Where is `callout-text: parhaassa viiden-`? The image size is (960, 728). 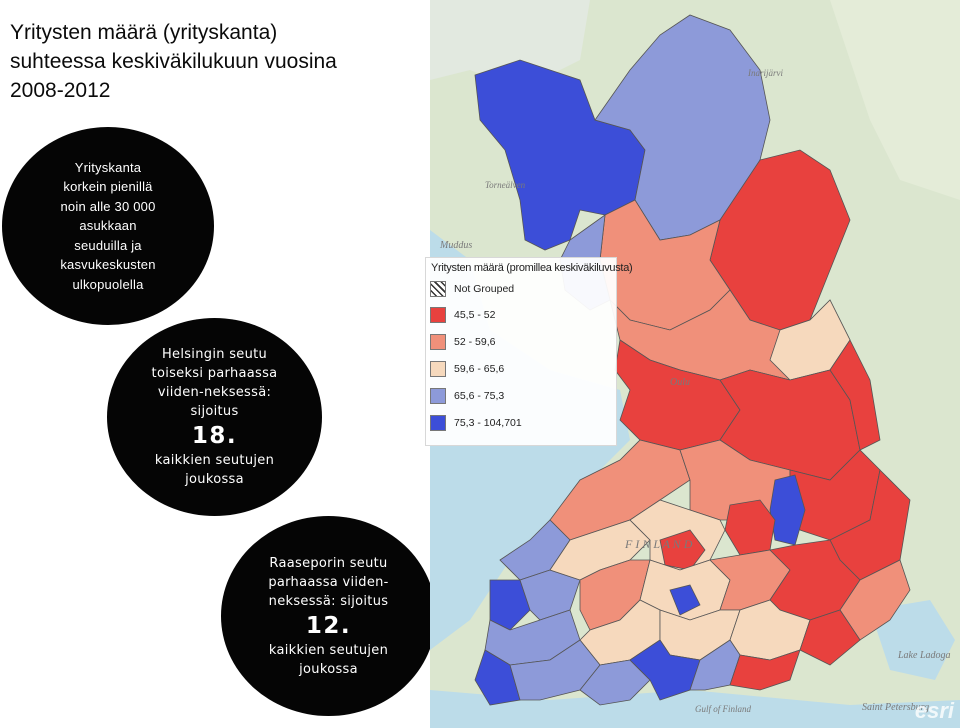
callout-text: parhaassa viiden- is located at coordinates (328, 582).